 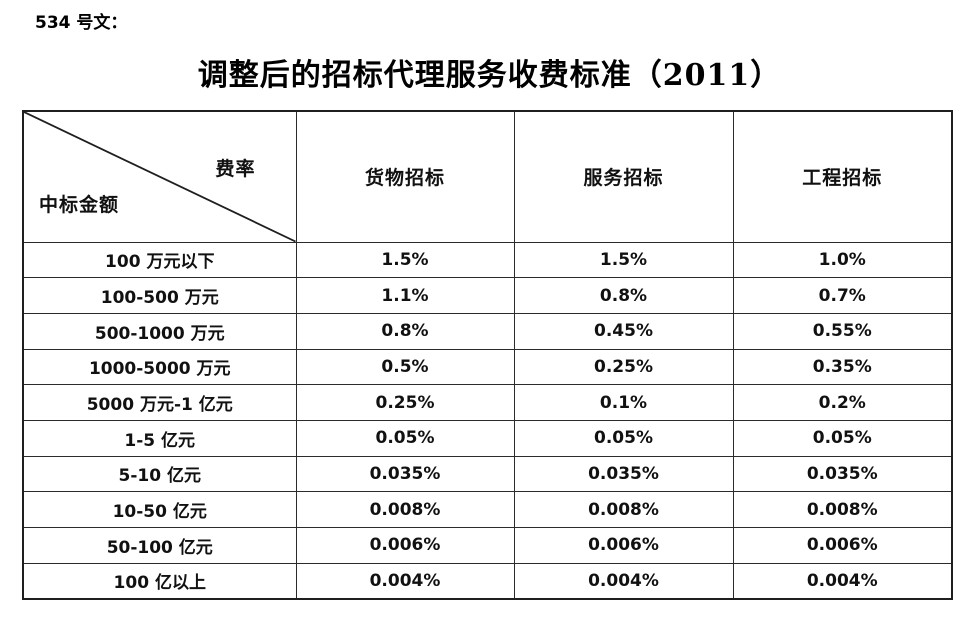 I want to click on corner-label-fee-rate: 费率, so click(x=235, y=169).